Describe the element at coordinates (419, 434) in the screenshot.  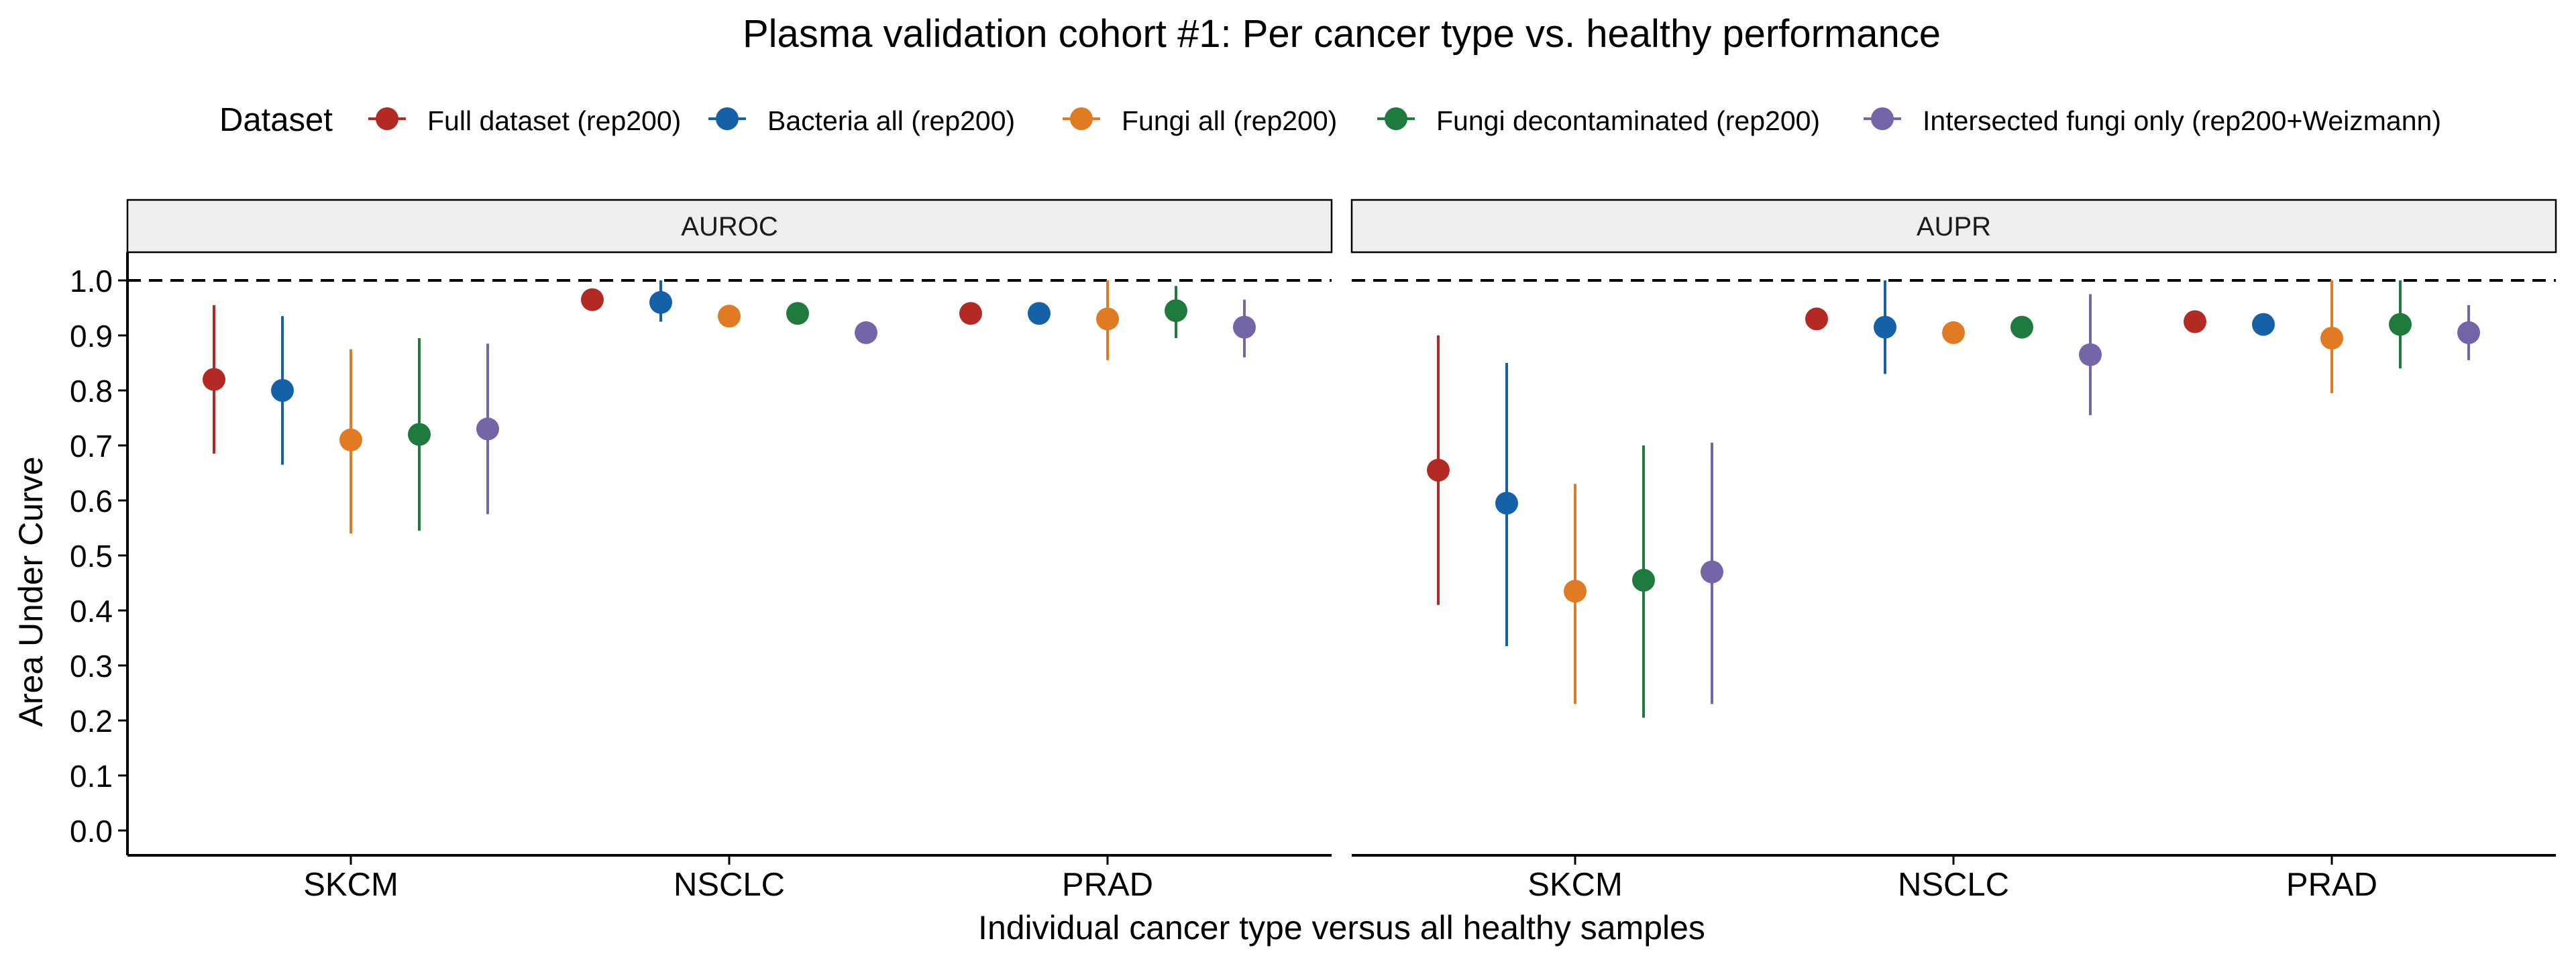
I see `point-auroc-skcm-fungi-decontaminated-rep200` at that location.